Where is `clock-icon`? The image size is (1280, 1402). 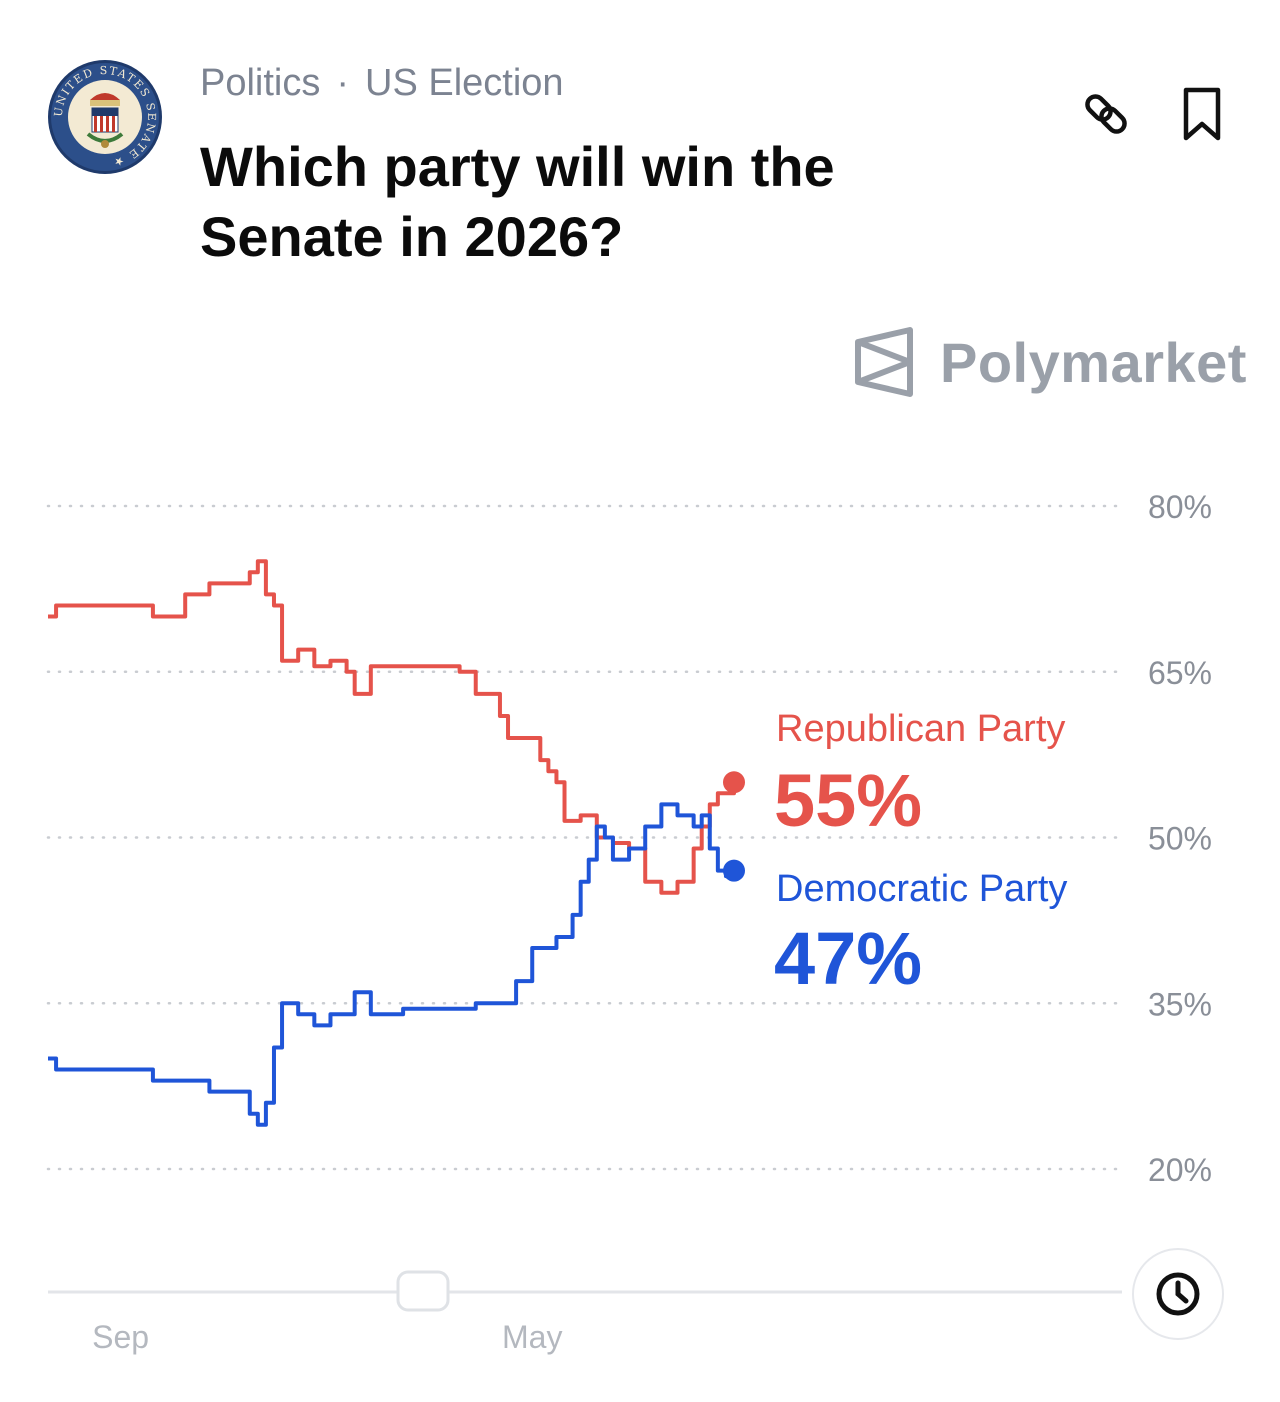
clock-icon is located at coordinates (1178, 1294).